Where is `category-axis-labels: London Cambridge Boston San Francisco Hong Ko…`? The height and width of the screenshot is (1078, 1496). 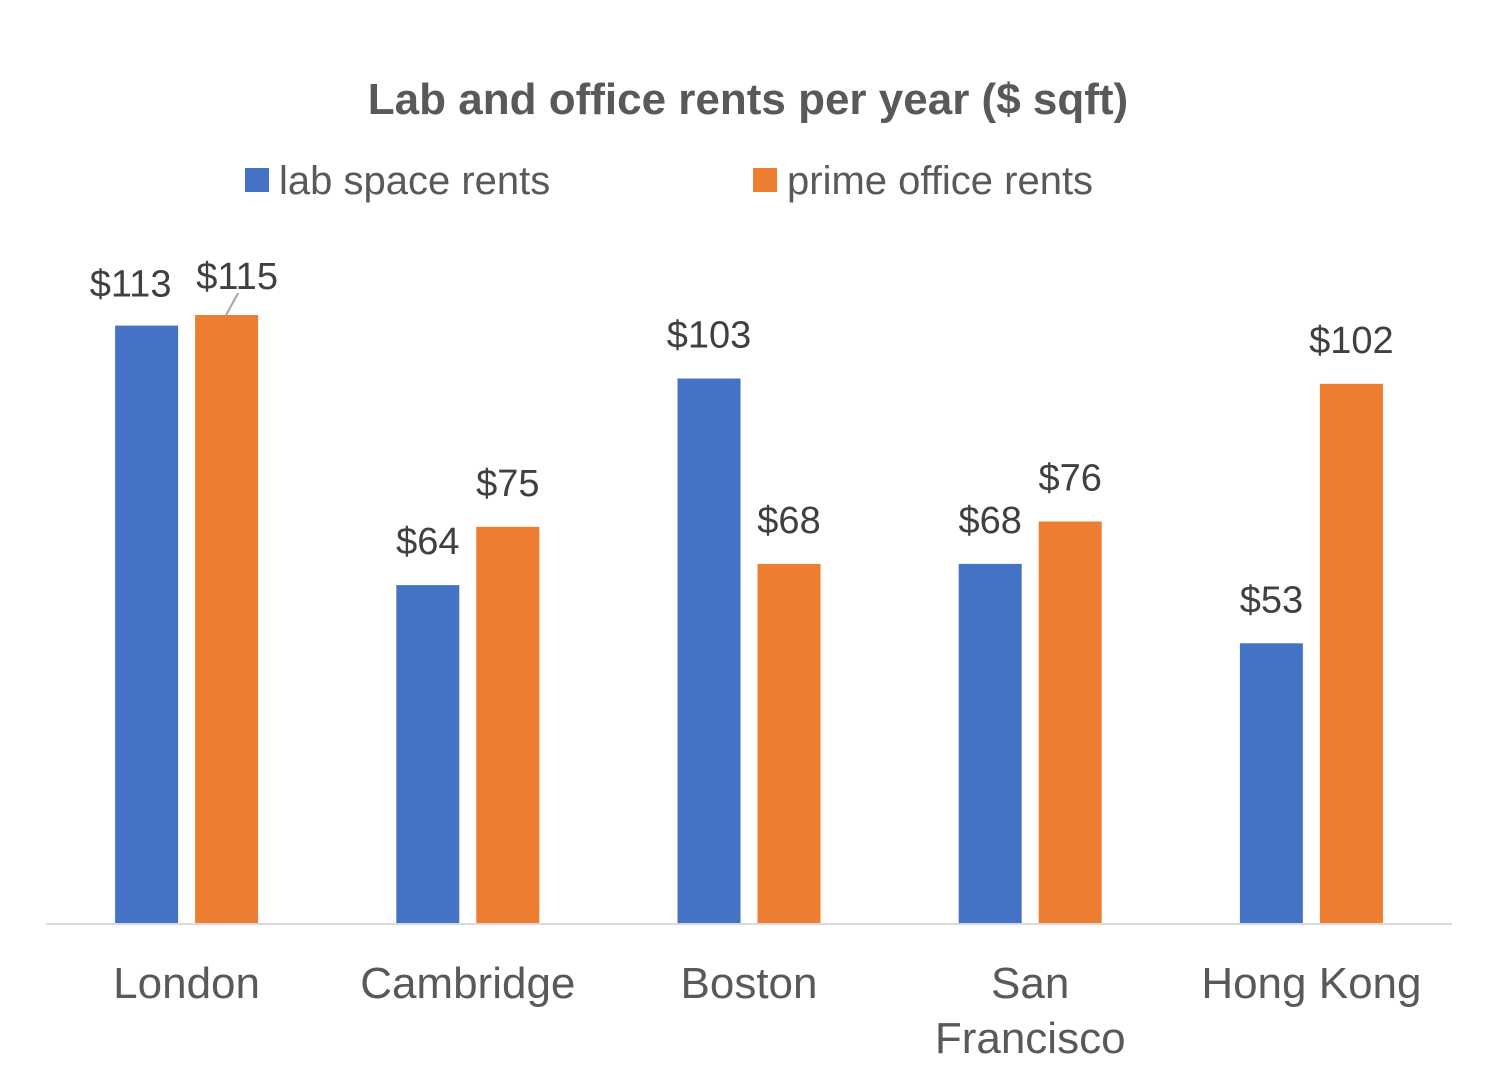
category-axis-labels: London Cambridge Boston San Francisco Hong Ko… is located at coordinates (767, 1011).